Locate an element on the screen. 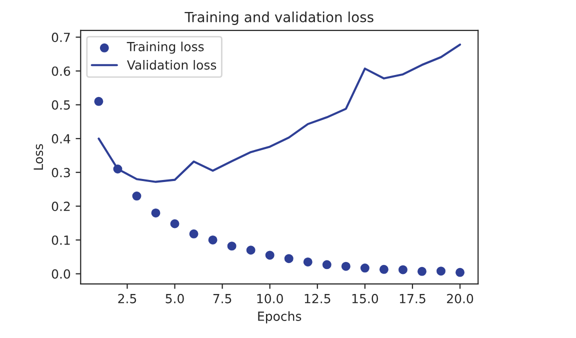 The image size is (576, 338). chart-title: Training and validation loss is located at coordinates (279, 18).